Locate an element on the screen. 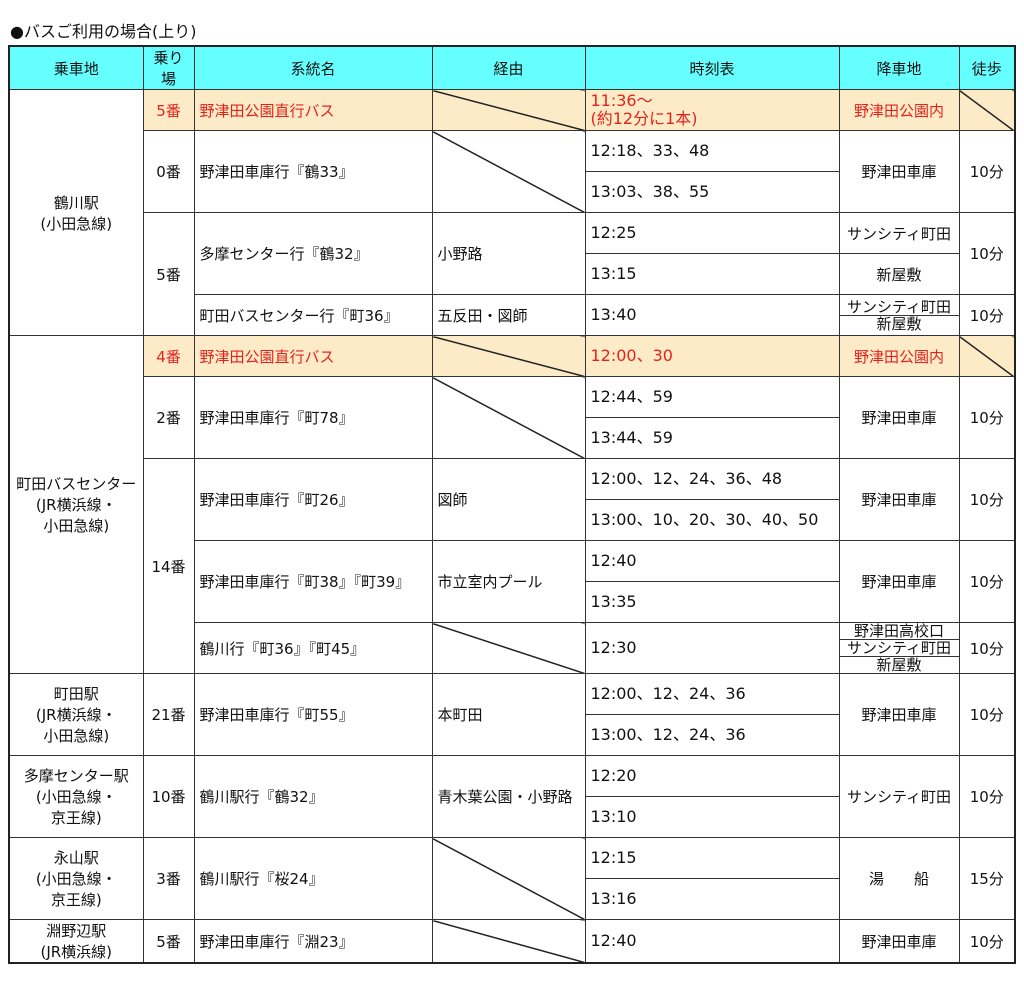  dropoff-stop: 湯 船 is located at coordinates (899, 878).